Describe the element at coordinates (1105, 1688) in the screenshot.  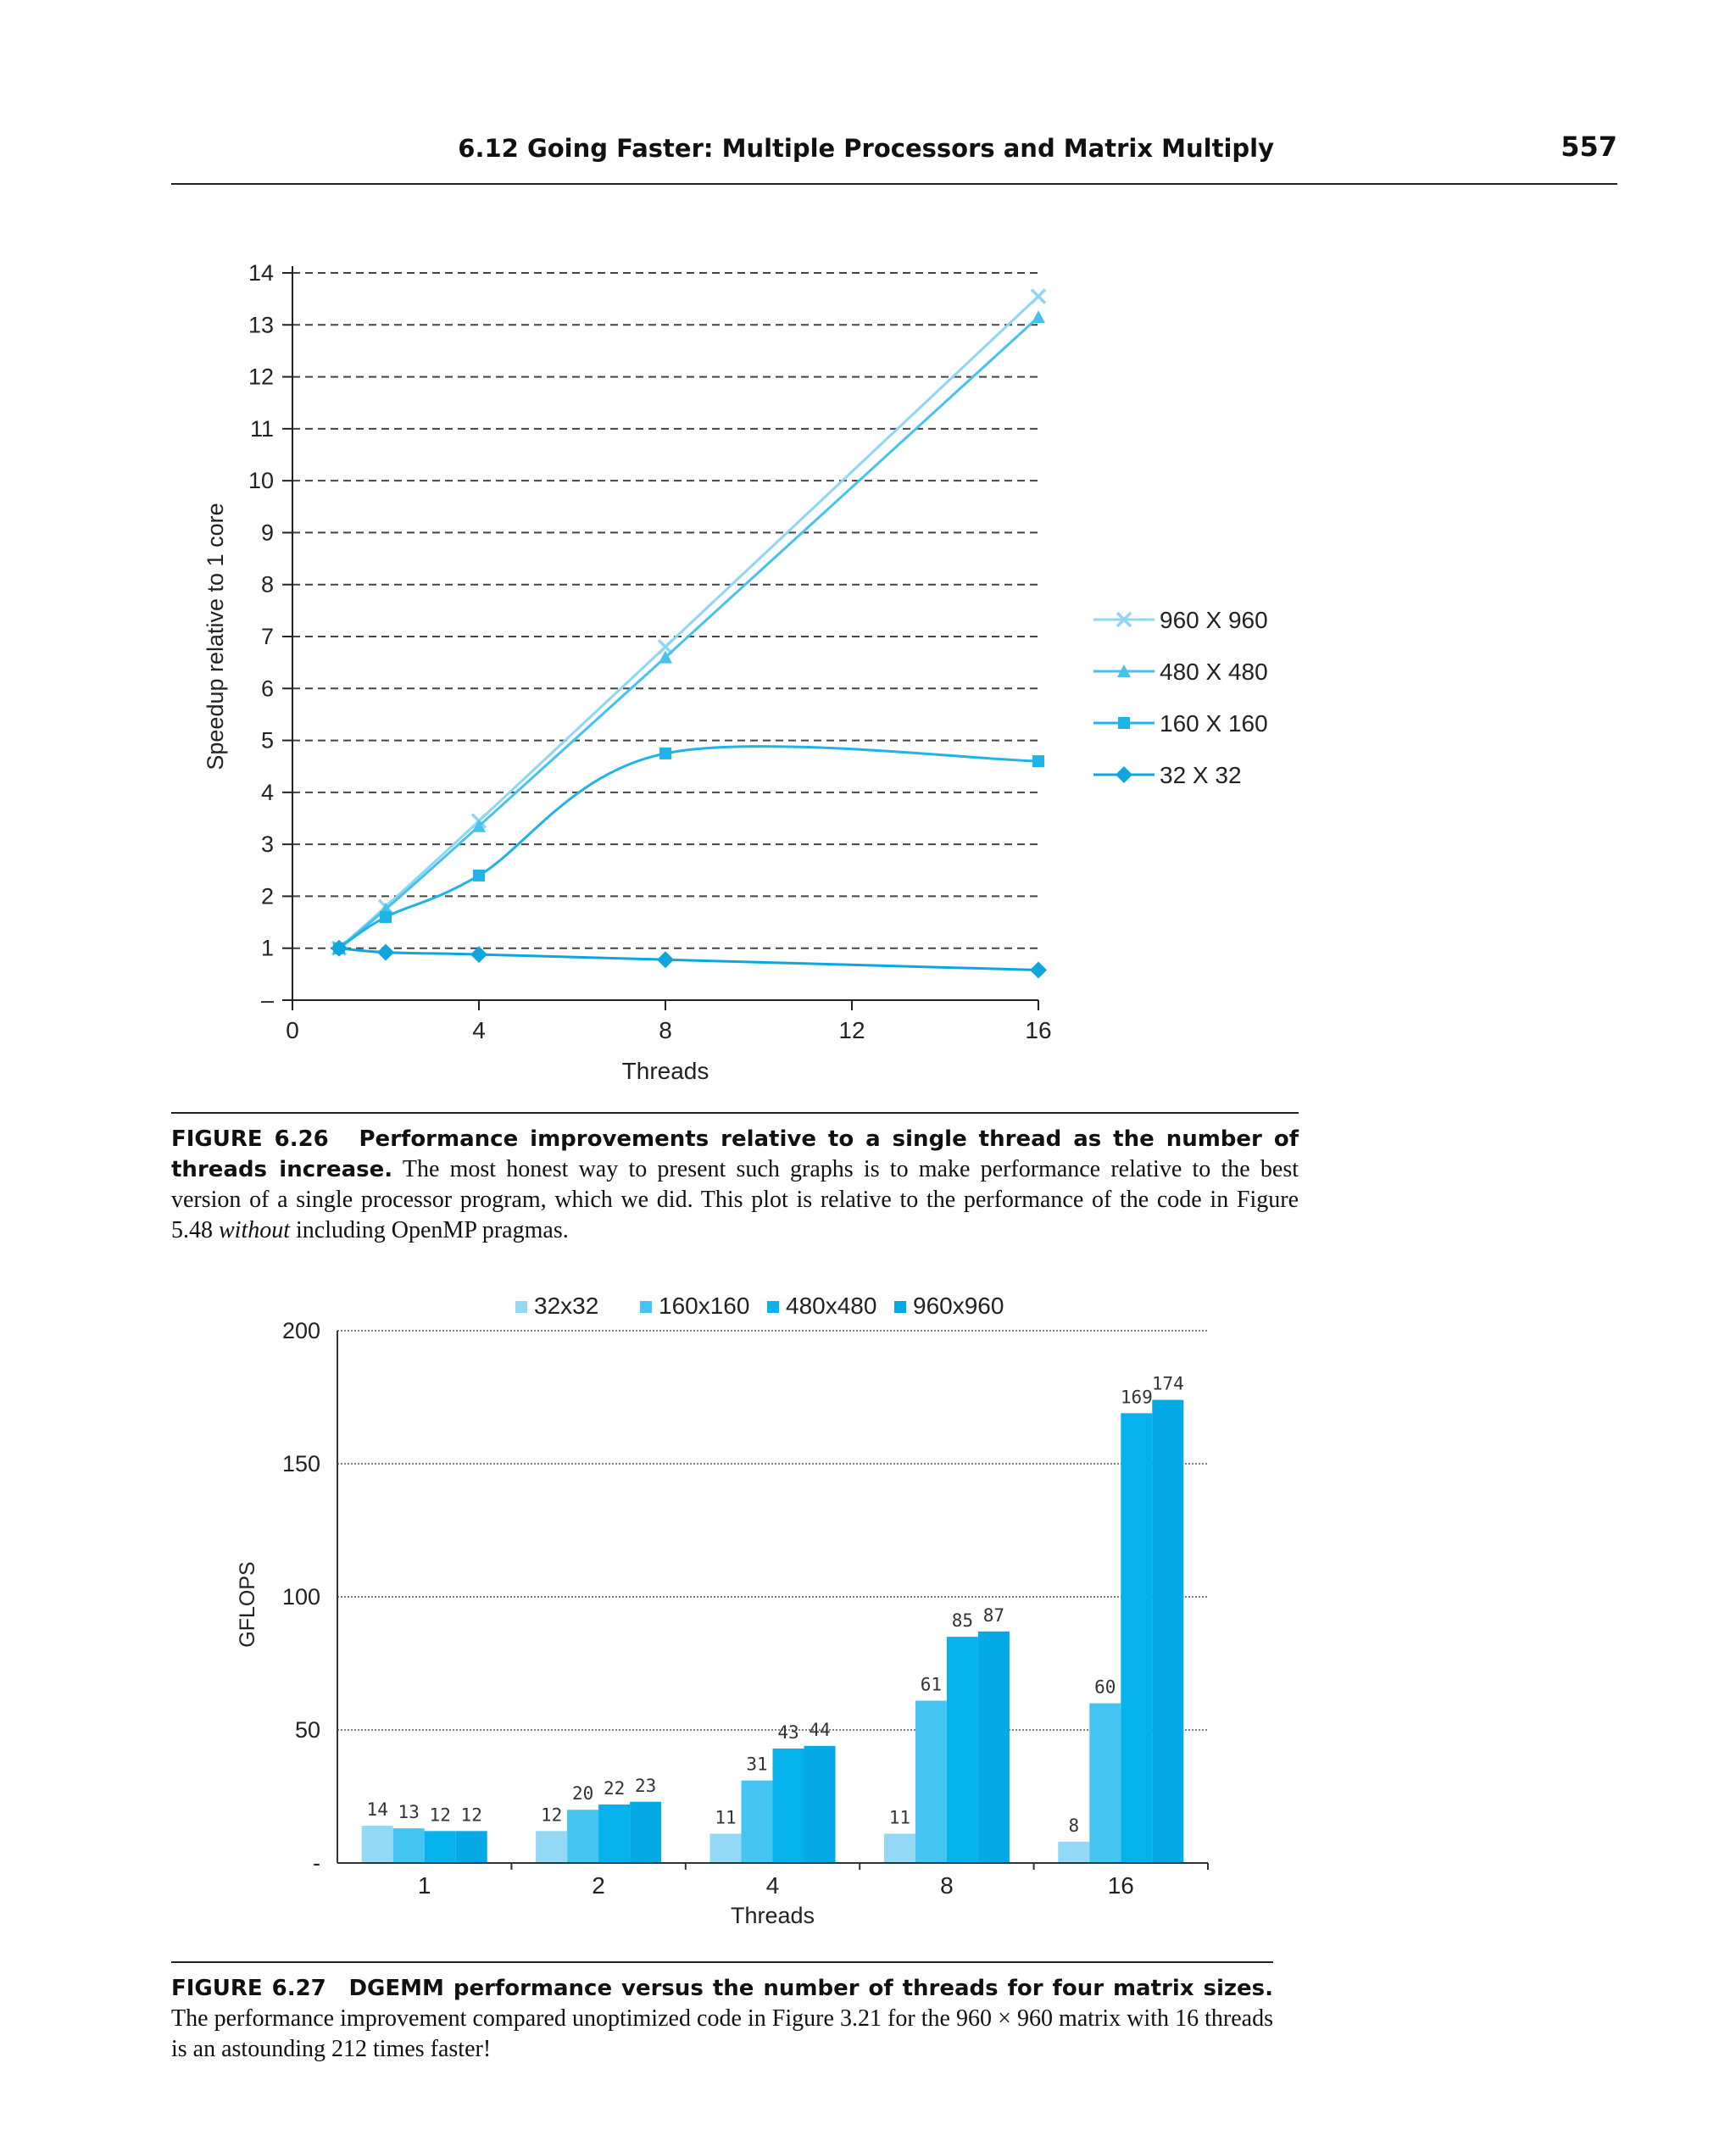
I see `bar-value-label: 60` at that location.